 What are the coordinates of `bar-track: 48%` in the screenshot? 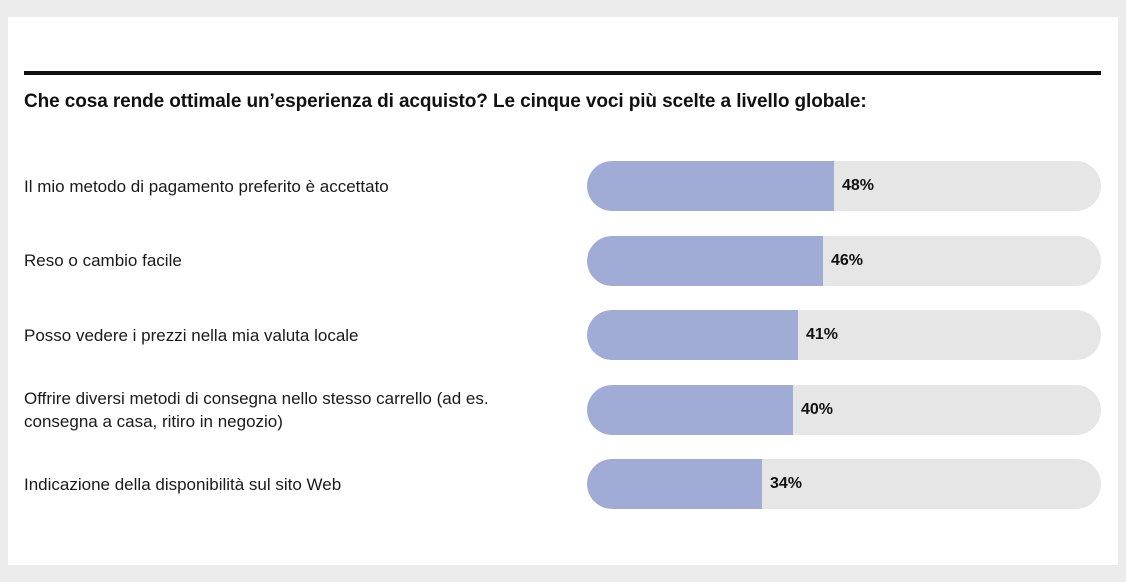 It's located at (844, 186).